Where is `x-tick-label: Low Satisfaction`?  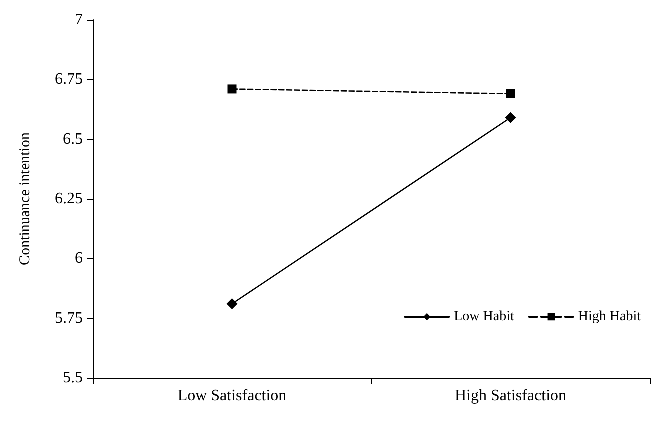
x-tick-label: Low Satisfaction is located at coordinates (232, 396).